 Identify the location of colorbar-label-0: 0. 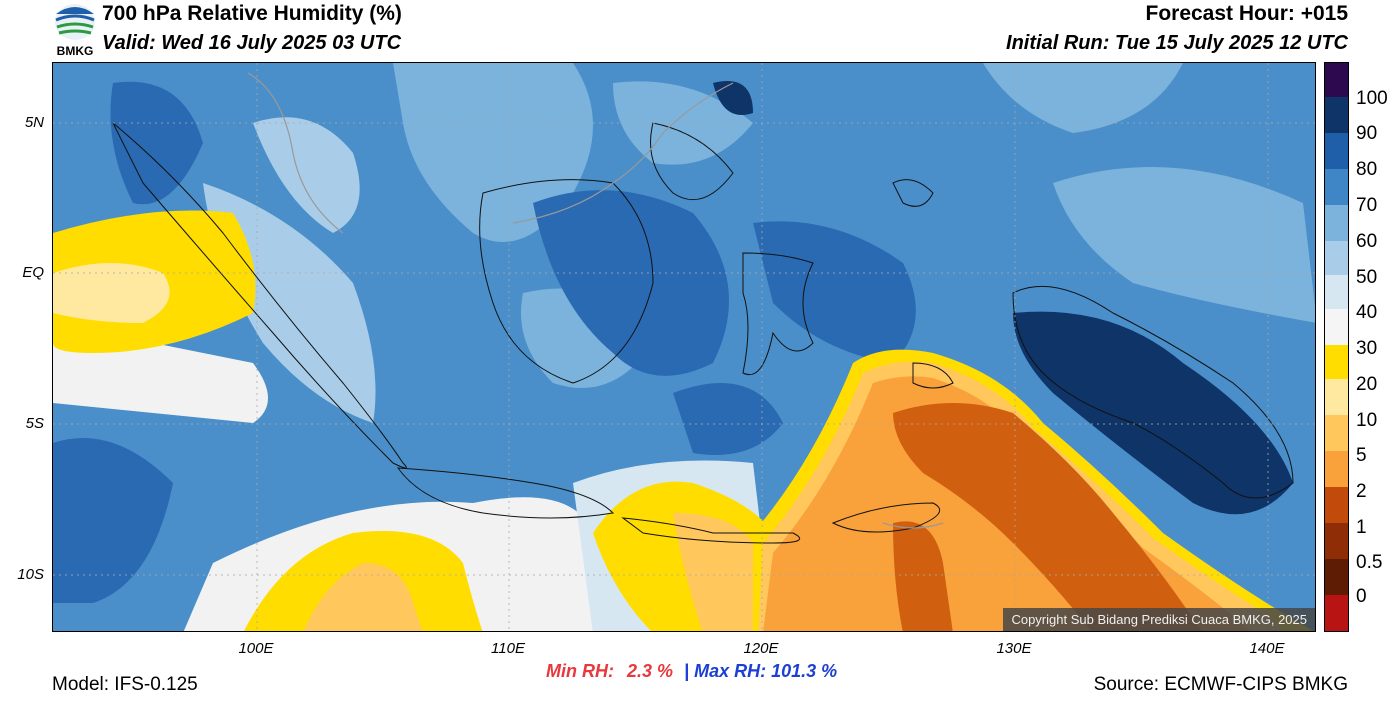
(1361, 596).